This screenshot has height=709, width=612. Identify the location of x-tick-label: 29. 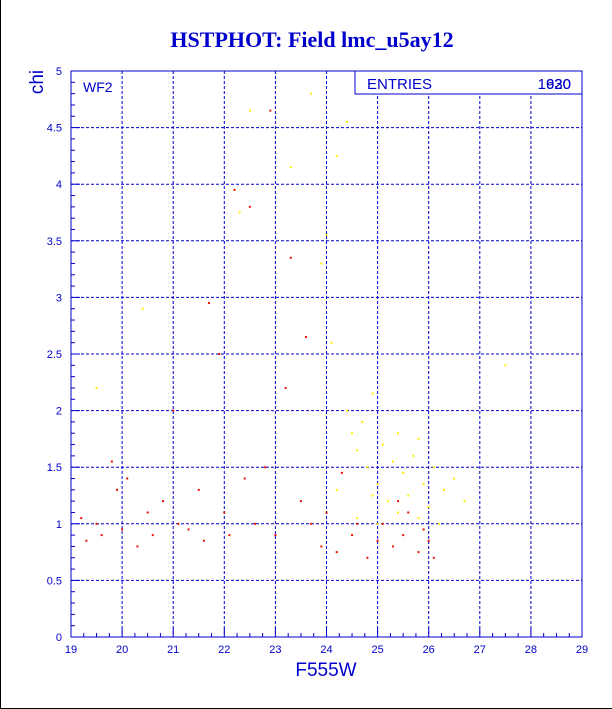
(582, 650).